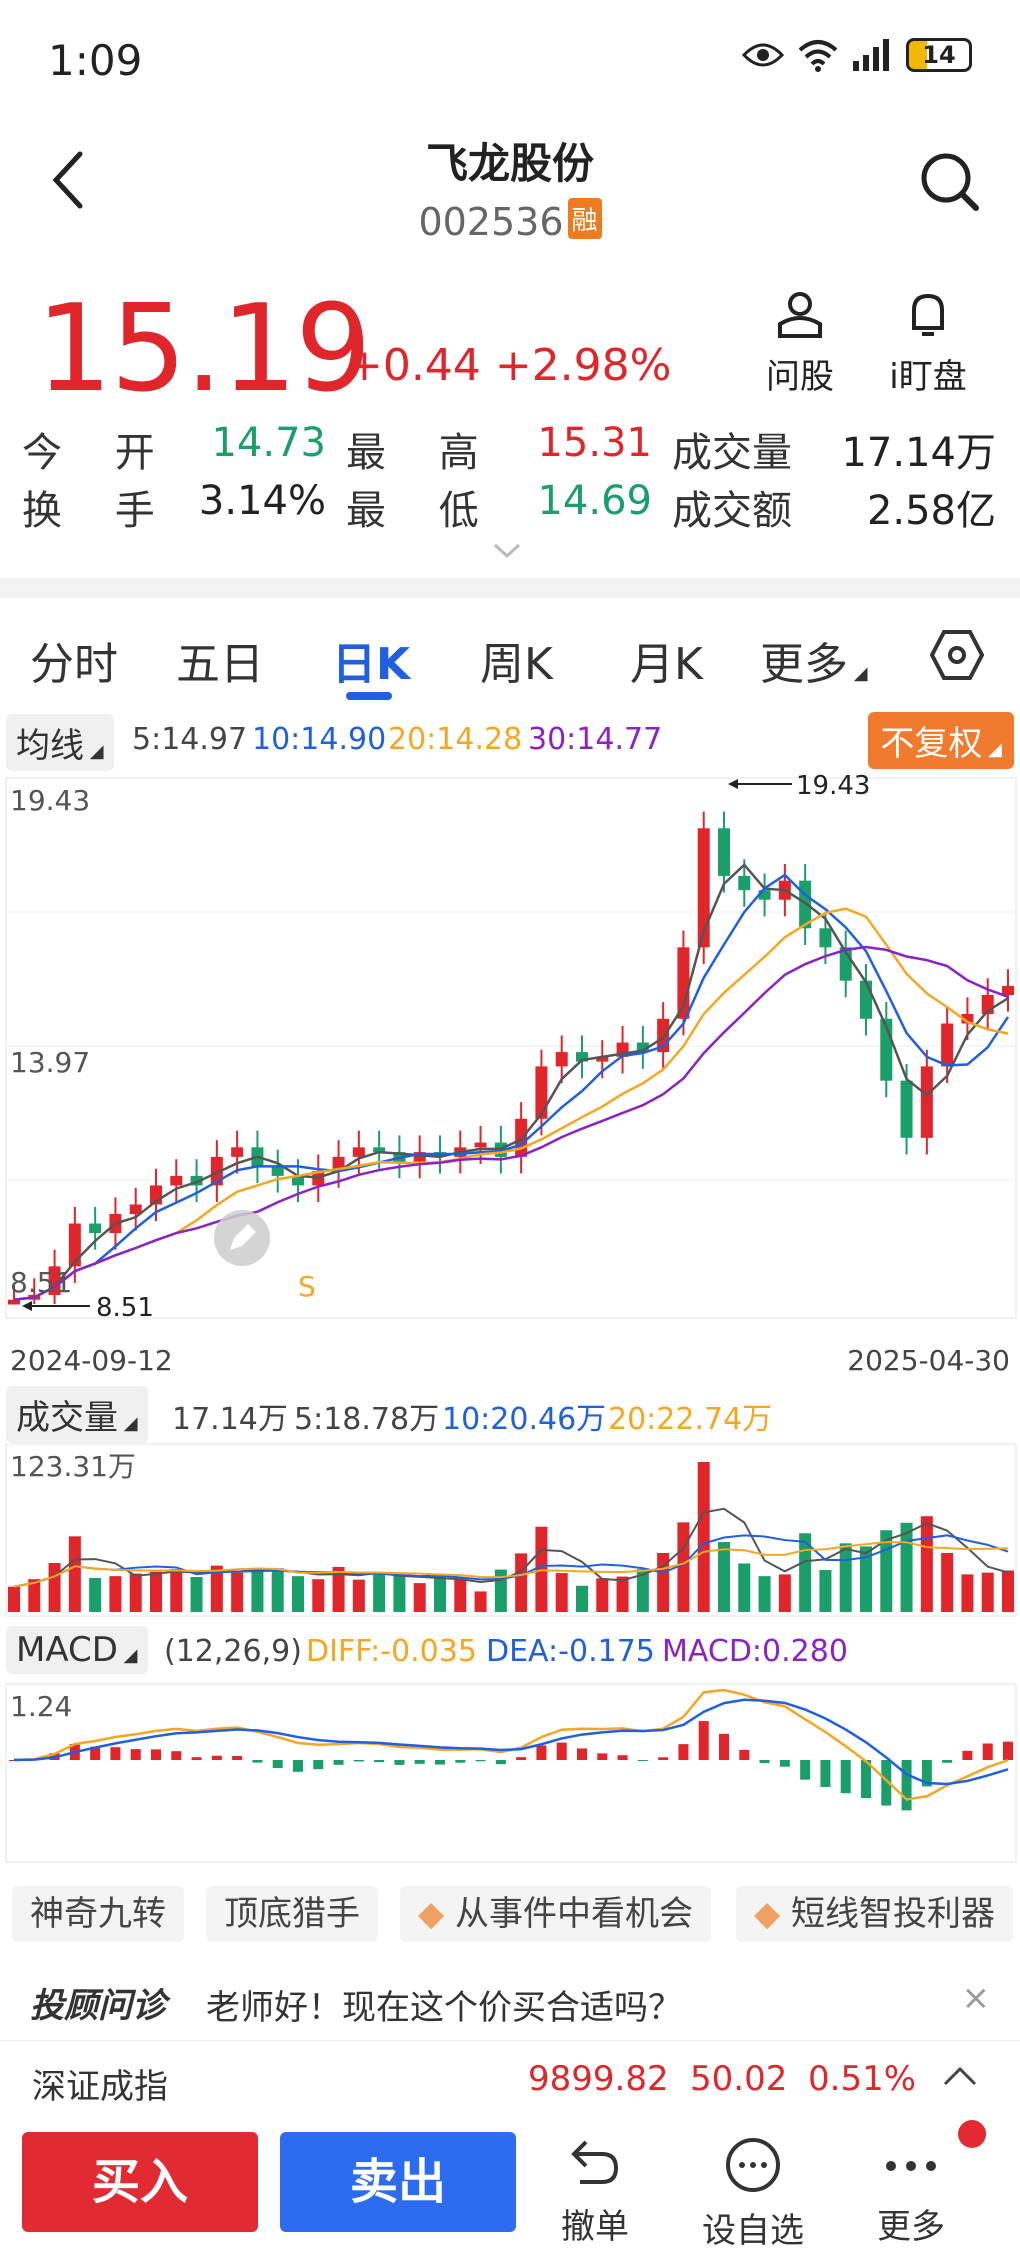 Image resolution: width=1020 pixels, height=2252 pixels. Describe the element at coordinates (555, 1914) in the screenshot. I see `tag-event-opportunity: ◆ 从事件中看机会` at that location.